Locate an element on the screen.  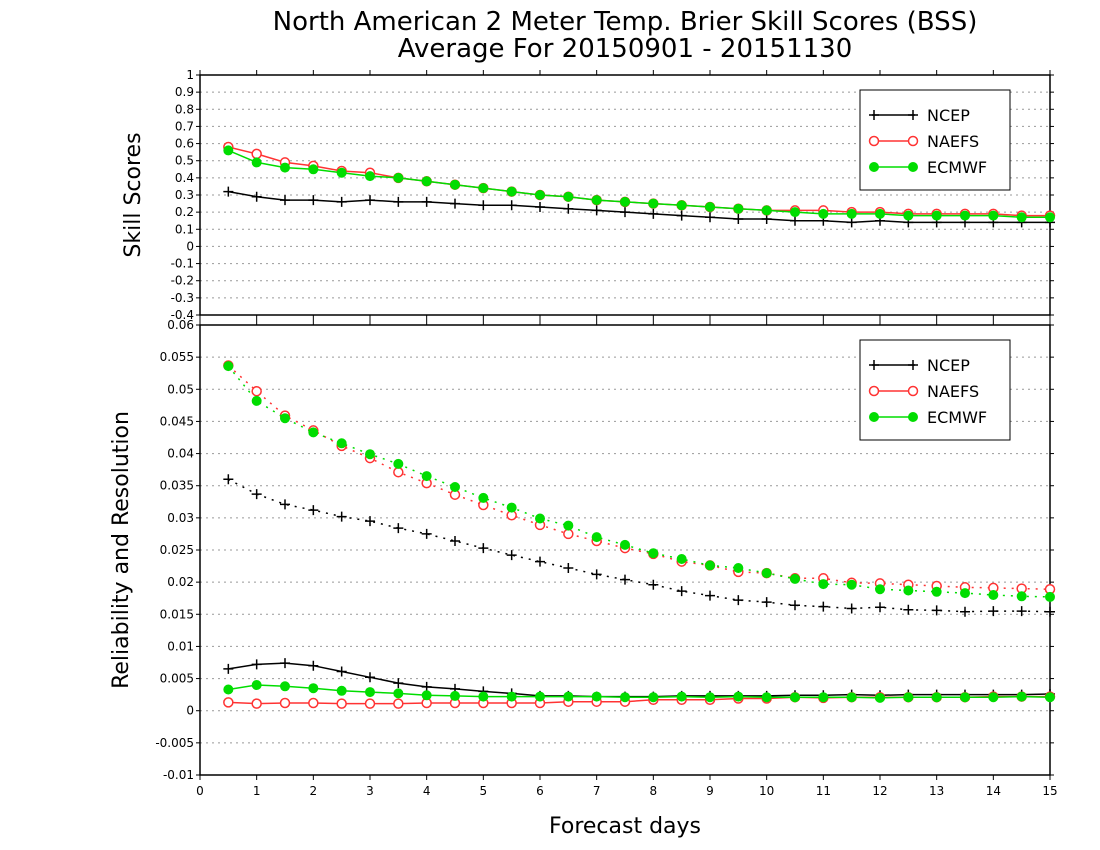
relres-legend-label-ncep: NCEP is located at coordinates (948, 365).